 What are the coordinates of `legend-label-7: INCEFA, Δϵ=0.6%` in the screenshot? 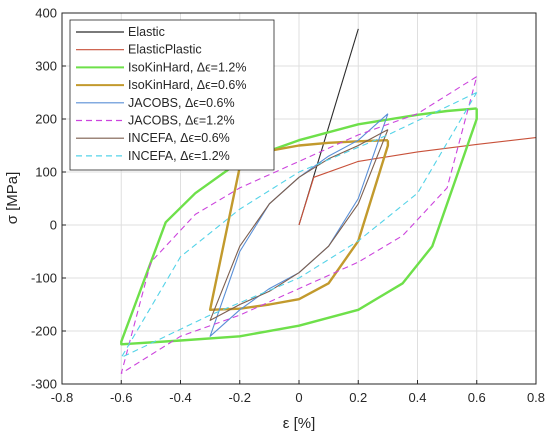 It's located at (179, 138).